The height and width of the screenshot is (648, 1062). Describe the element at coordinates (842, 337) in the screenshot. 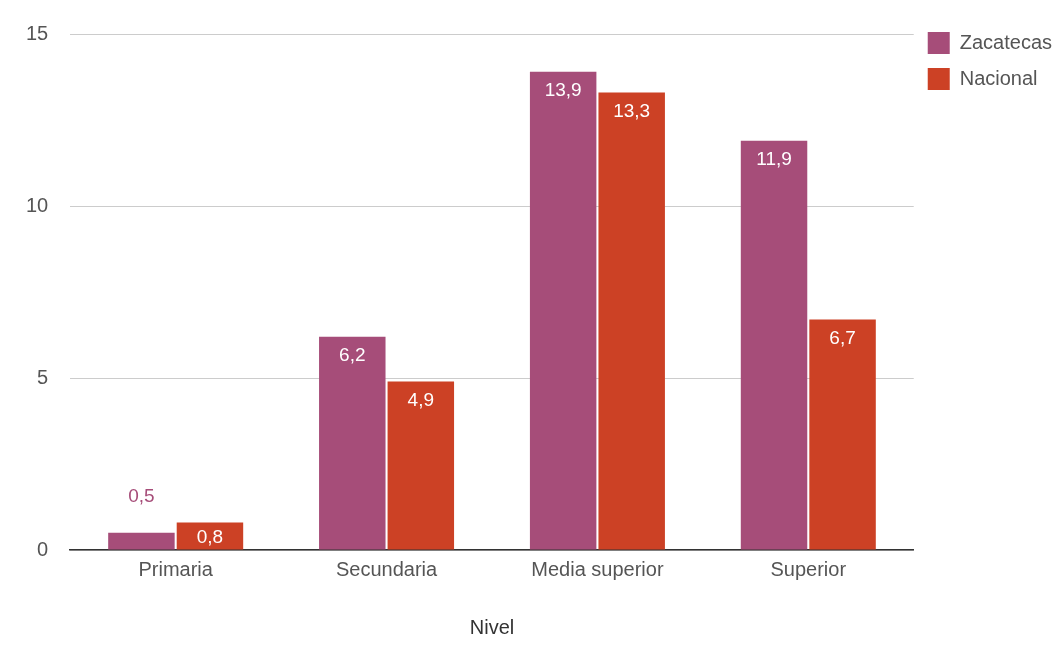

I see `data-label: 6,7` at that location.